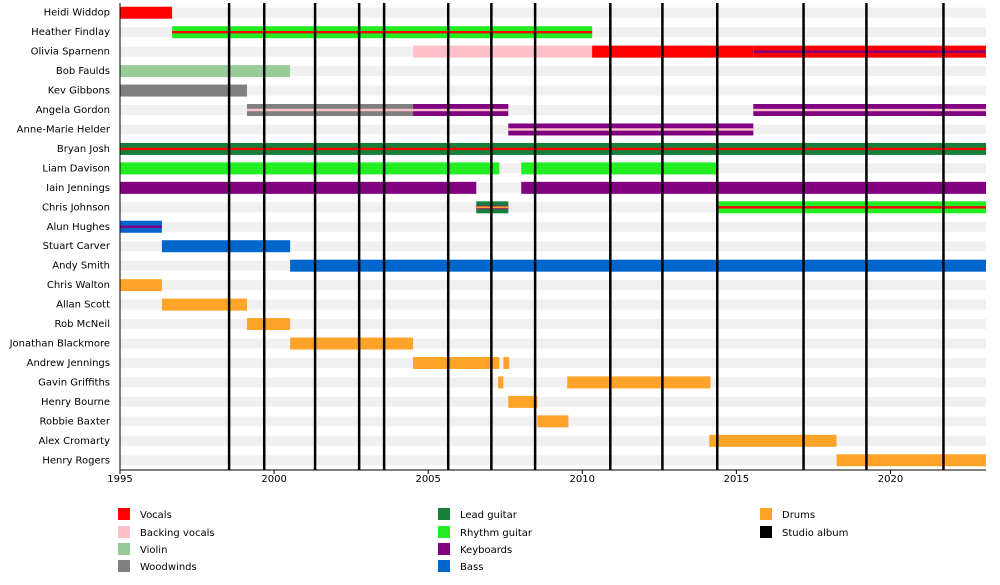 Image resolution: width=1000 pixels, height=585 pixels. What do you see at coordinates (273, 479) in the screenshot?
I see `x-tick-label: 2000` at bounding box center [273, 479].